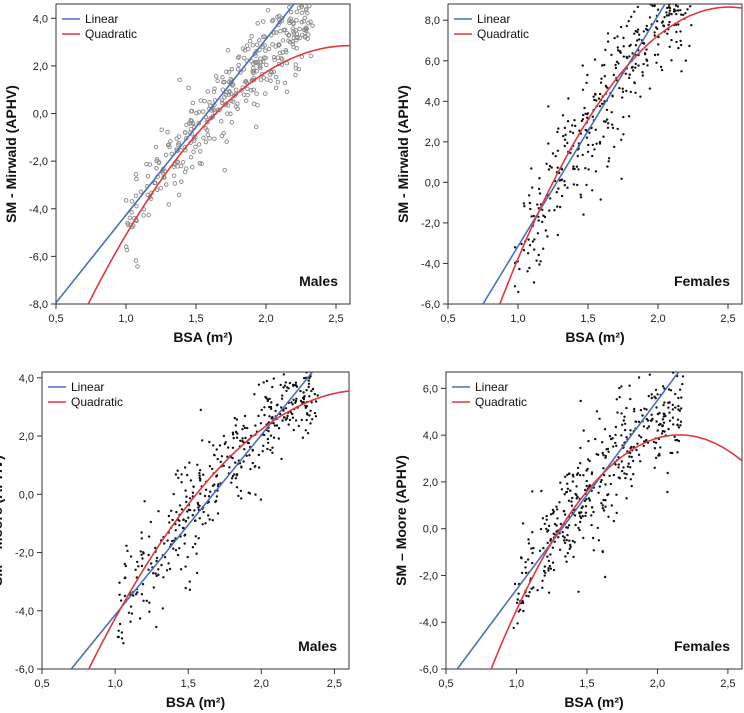 This screenshot has height=713, width=744. What do you see at coordinates (24, 612) in the screenshot?
I see `y-tick-label: -4,0` at bounding box center [24, 612].